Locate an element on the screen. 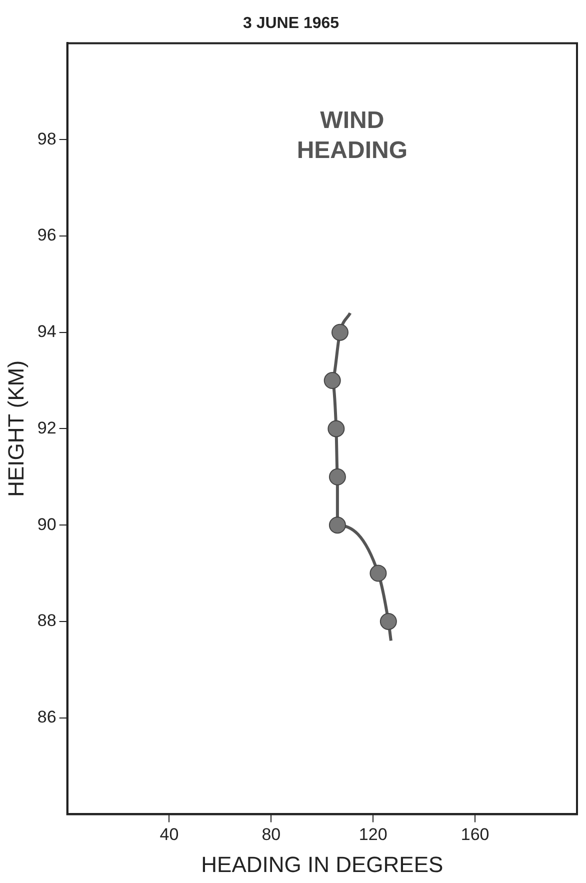 This screenshot has width=586, height=883. y-tick-label: 88 is located at coordinates (46, 620).